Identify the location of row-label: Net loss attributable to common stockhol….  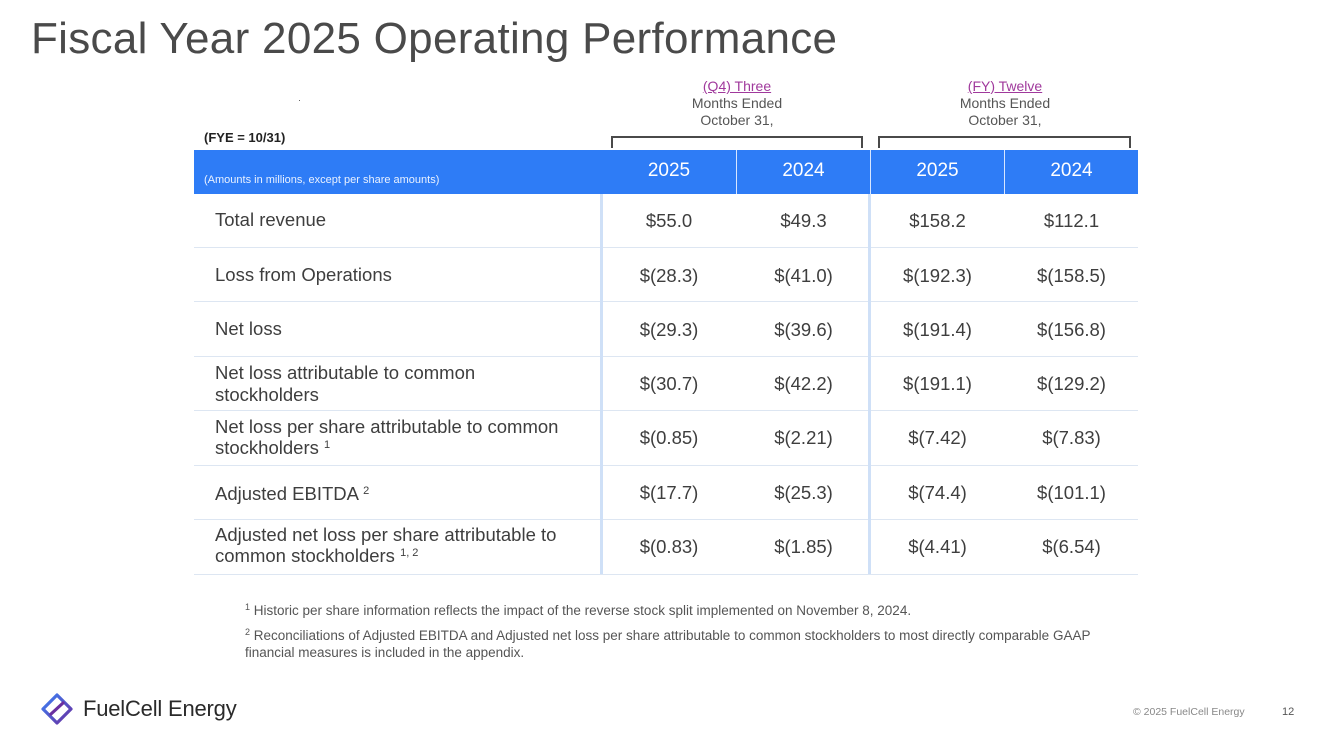
(345, 383).